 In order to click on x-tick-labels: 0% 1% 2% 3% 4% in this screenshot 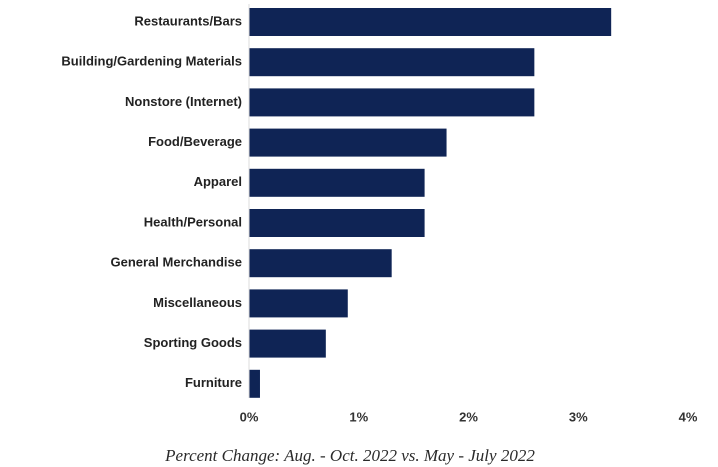, I will do `click(469, 416)`.